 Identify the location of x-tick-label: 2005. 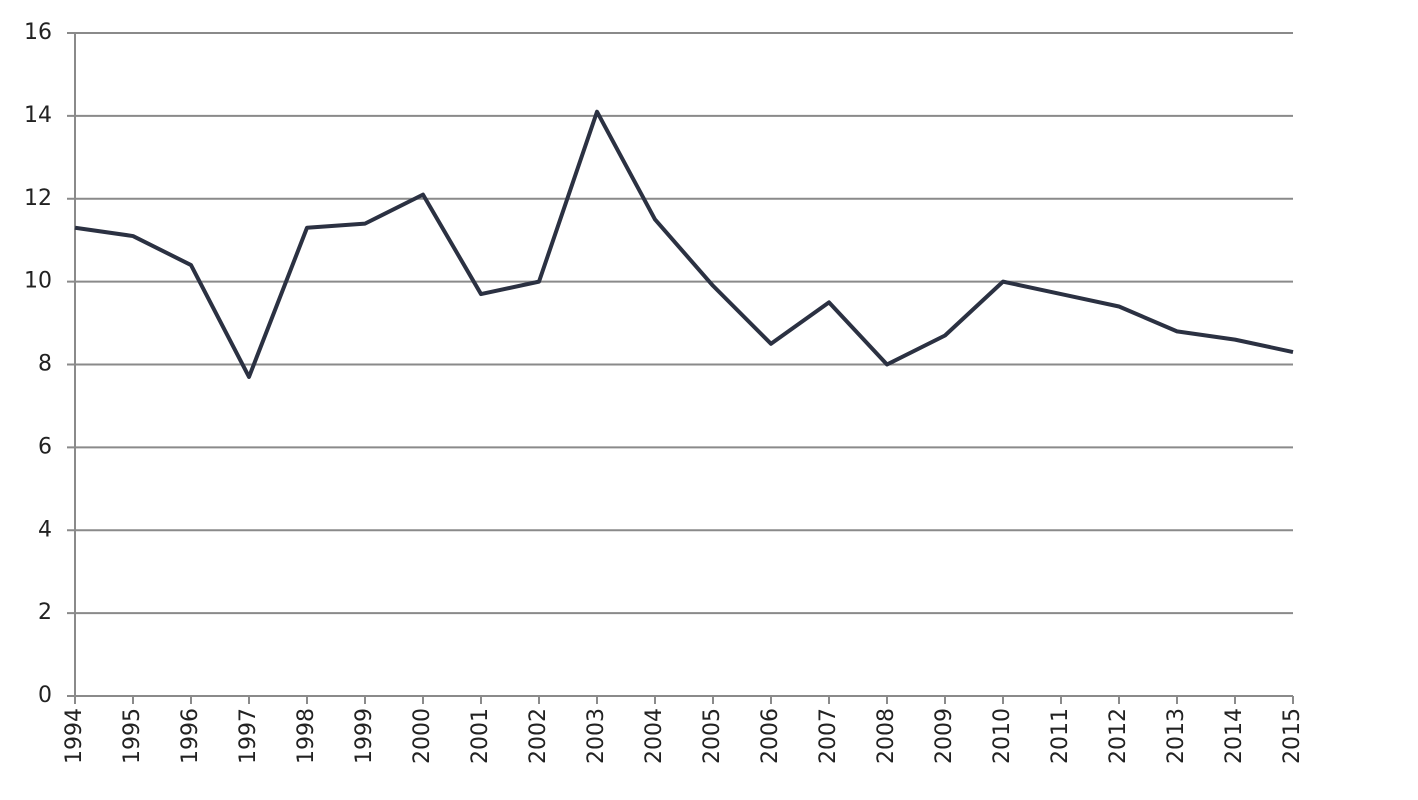
(712, 736).